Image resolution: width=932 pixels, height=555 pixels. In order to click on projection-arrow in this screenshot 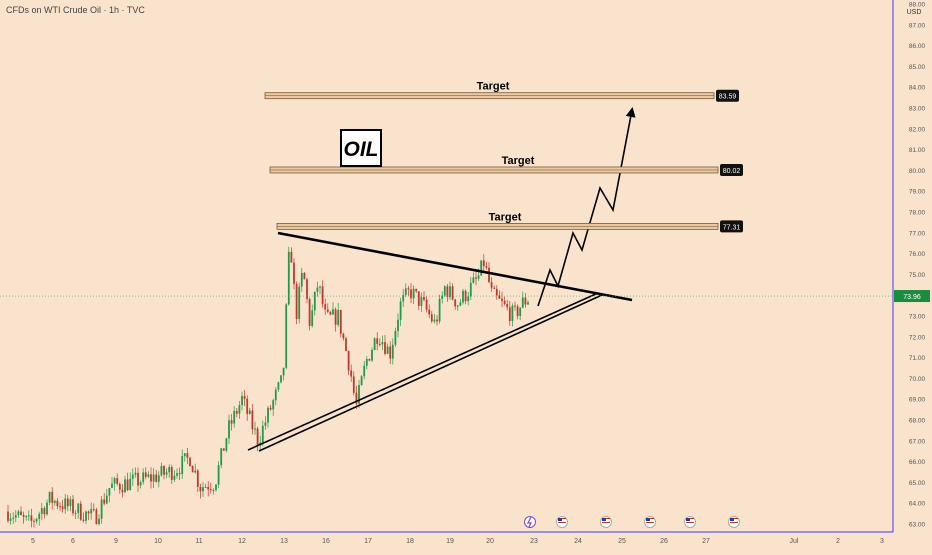, I will do `click(586, 207)`.